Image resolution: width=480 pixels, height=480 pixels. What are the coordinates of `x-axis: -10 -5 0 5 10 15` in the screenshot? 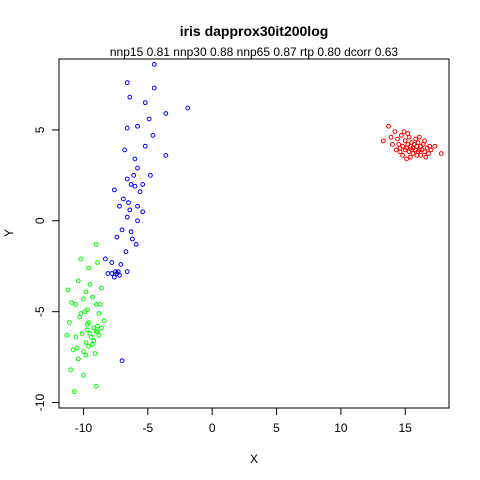 It's located at (244, 421).